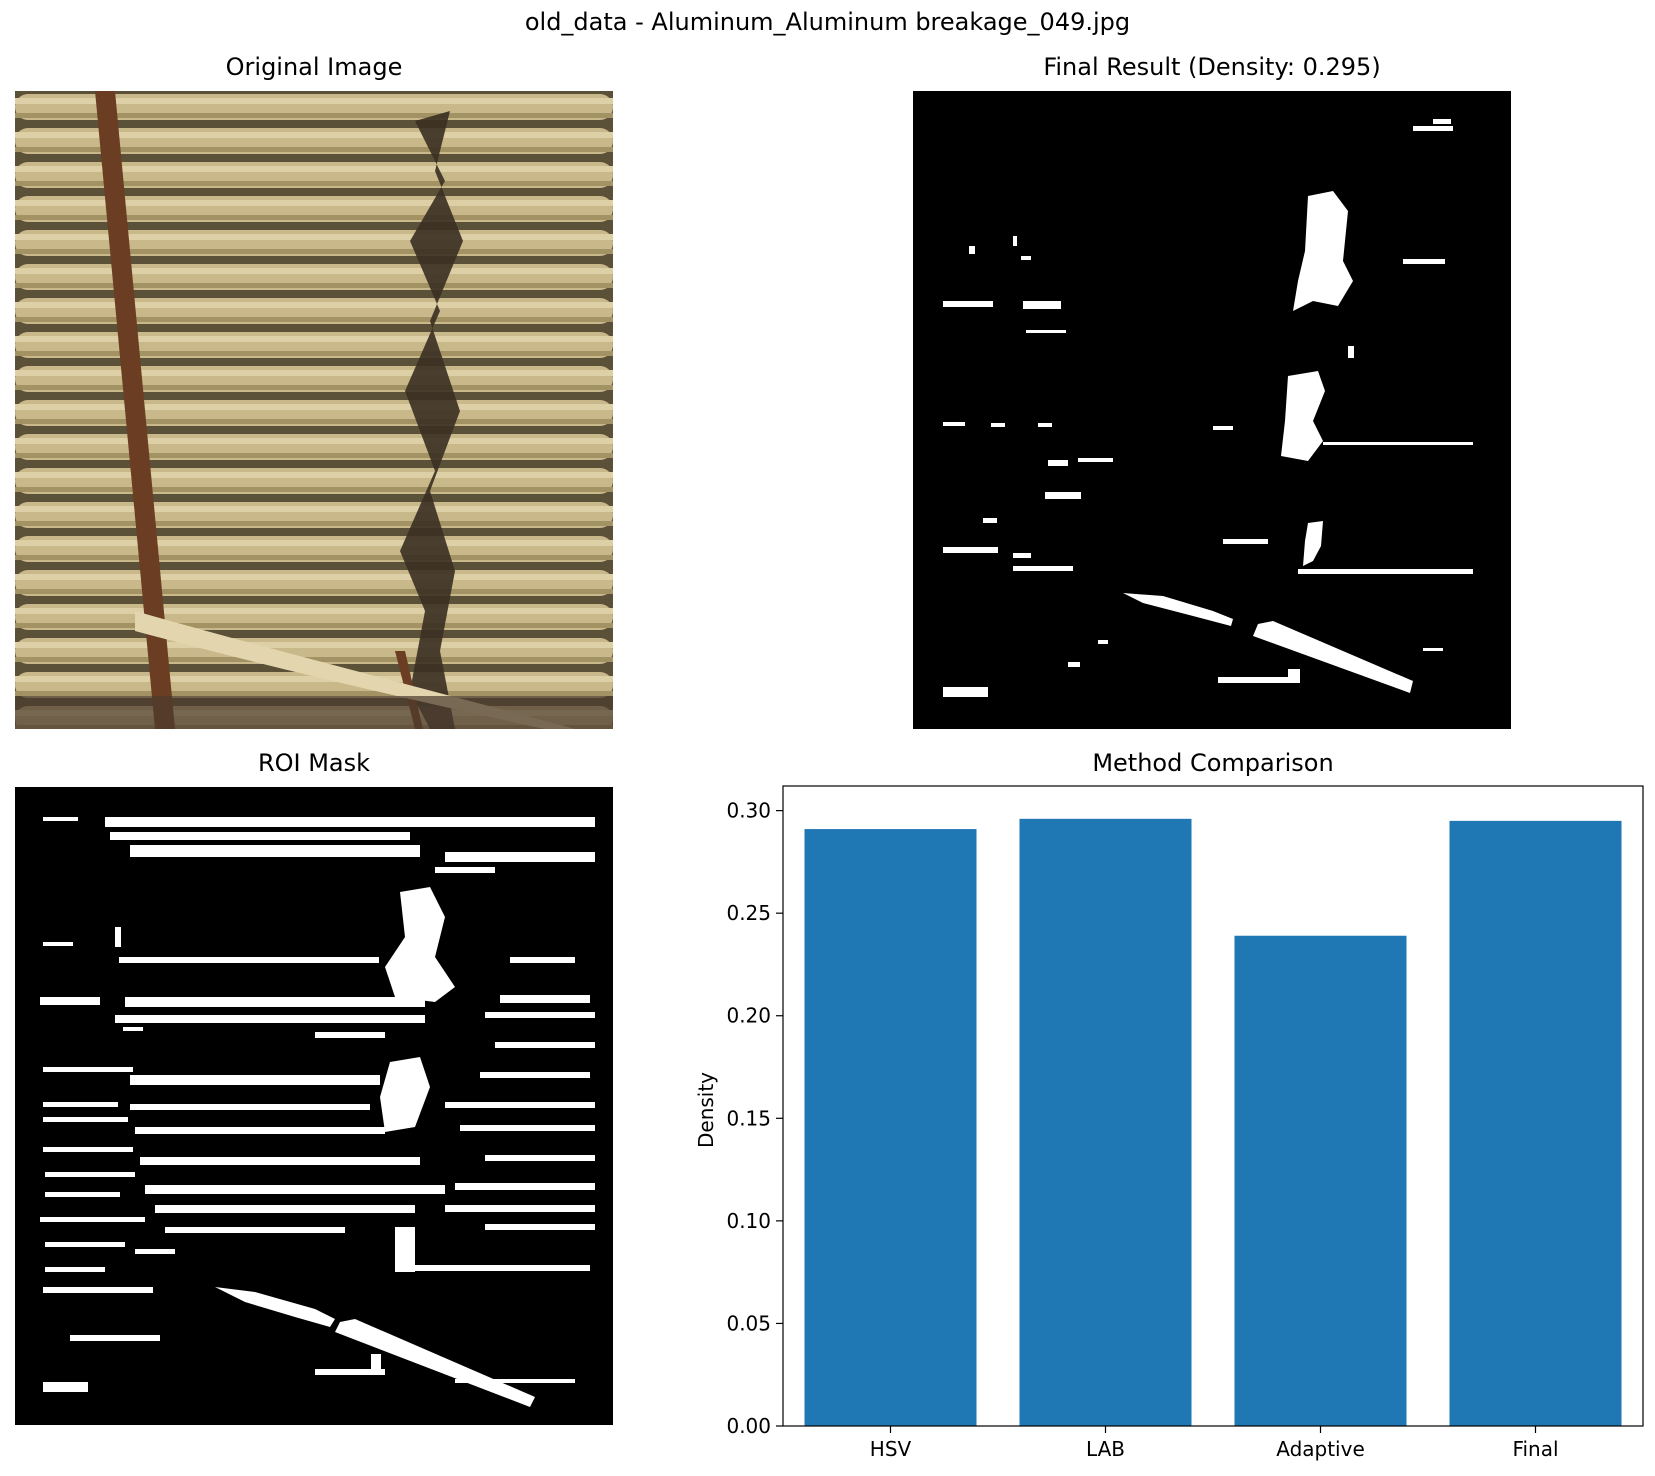 The height and width of the screenshot is (1476, 1655). I want to click on final-result-graphic, so click(1208, 408).